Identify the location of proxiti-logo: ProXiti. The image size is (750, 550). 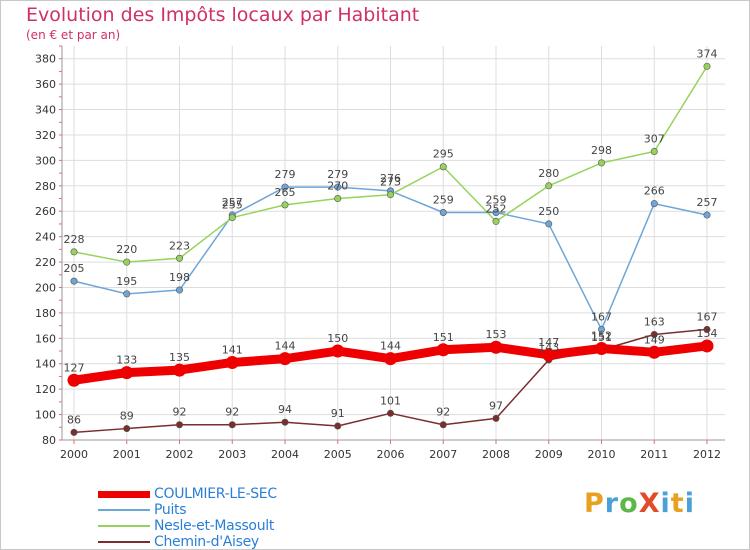
(639, 503).